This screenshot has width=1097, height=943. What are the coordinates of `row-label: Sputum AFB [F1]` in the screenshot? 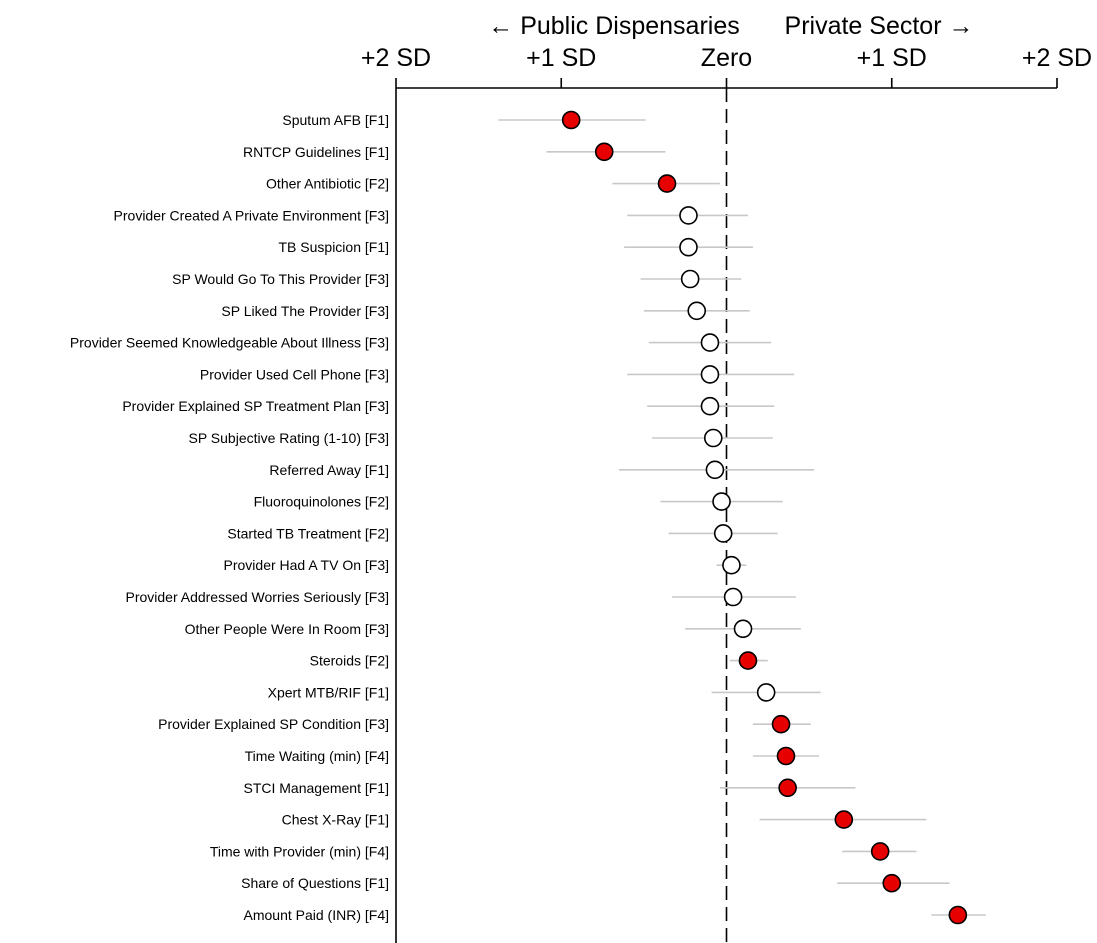 It's located at (335, 120).